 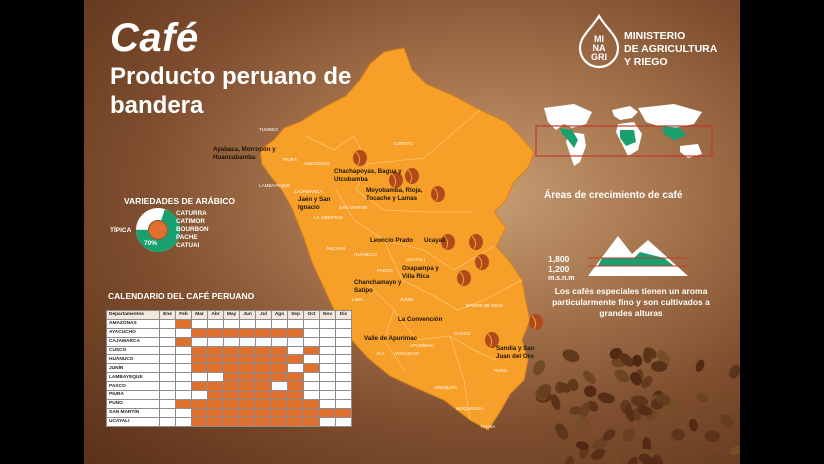 I want to click on calendar-row: HUÁNUCO, so click(x=229, y=359).